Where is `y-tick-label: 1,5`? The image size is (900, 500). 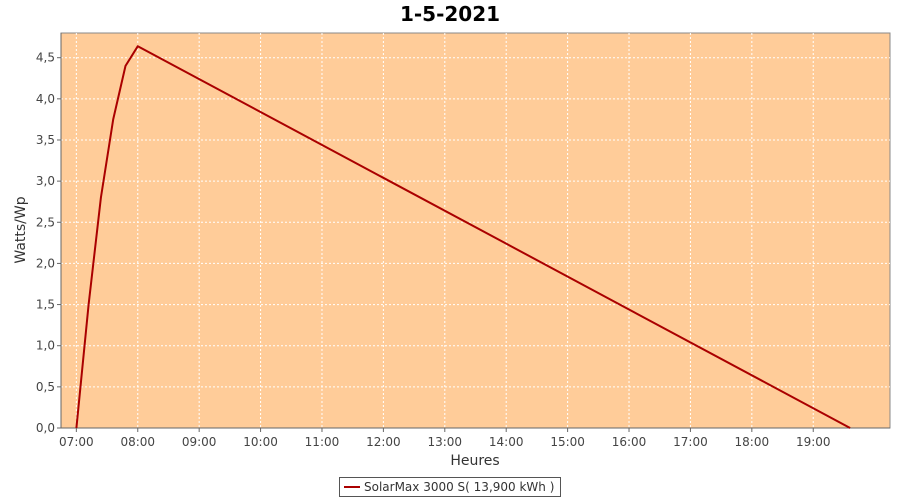 y-tick-label: 1,5 is located at coordinates (45, 305).